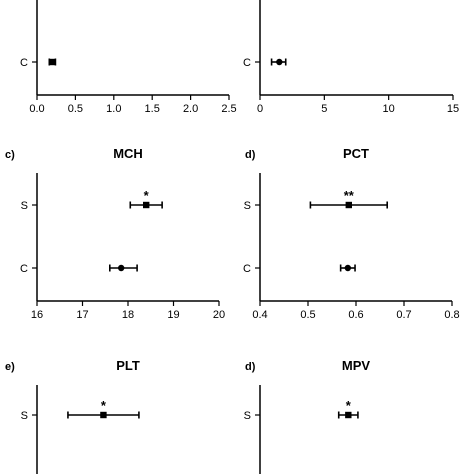  What do you see at coordinates (260, 109) in the screenshot?
I see `x-tick-label: 0` at bounding box center [260, 109].